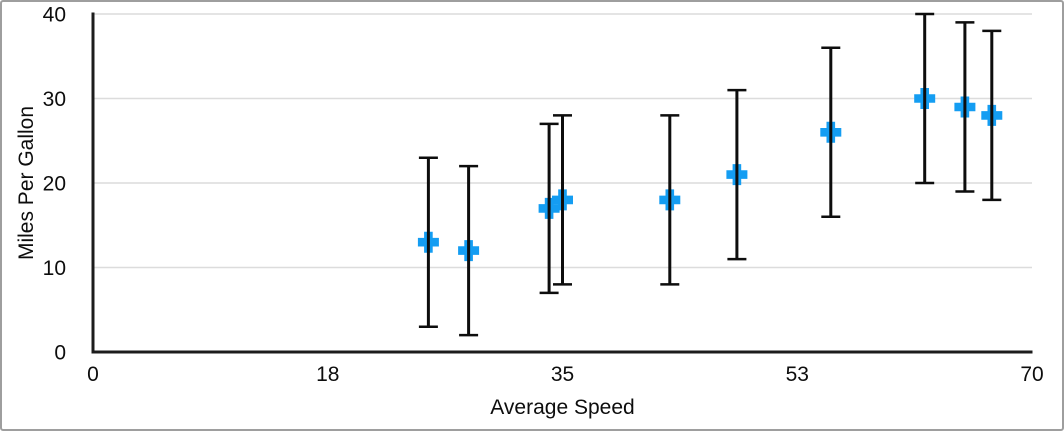 Image resolution: width=1064 pixels, height=431 pixels. What do you see at coordinates (93, 374) in the screenshot?
I see `x-tick-label-0: 0` at bounding box center [93, 374].